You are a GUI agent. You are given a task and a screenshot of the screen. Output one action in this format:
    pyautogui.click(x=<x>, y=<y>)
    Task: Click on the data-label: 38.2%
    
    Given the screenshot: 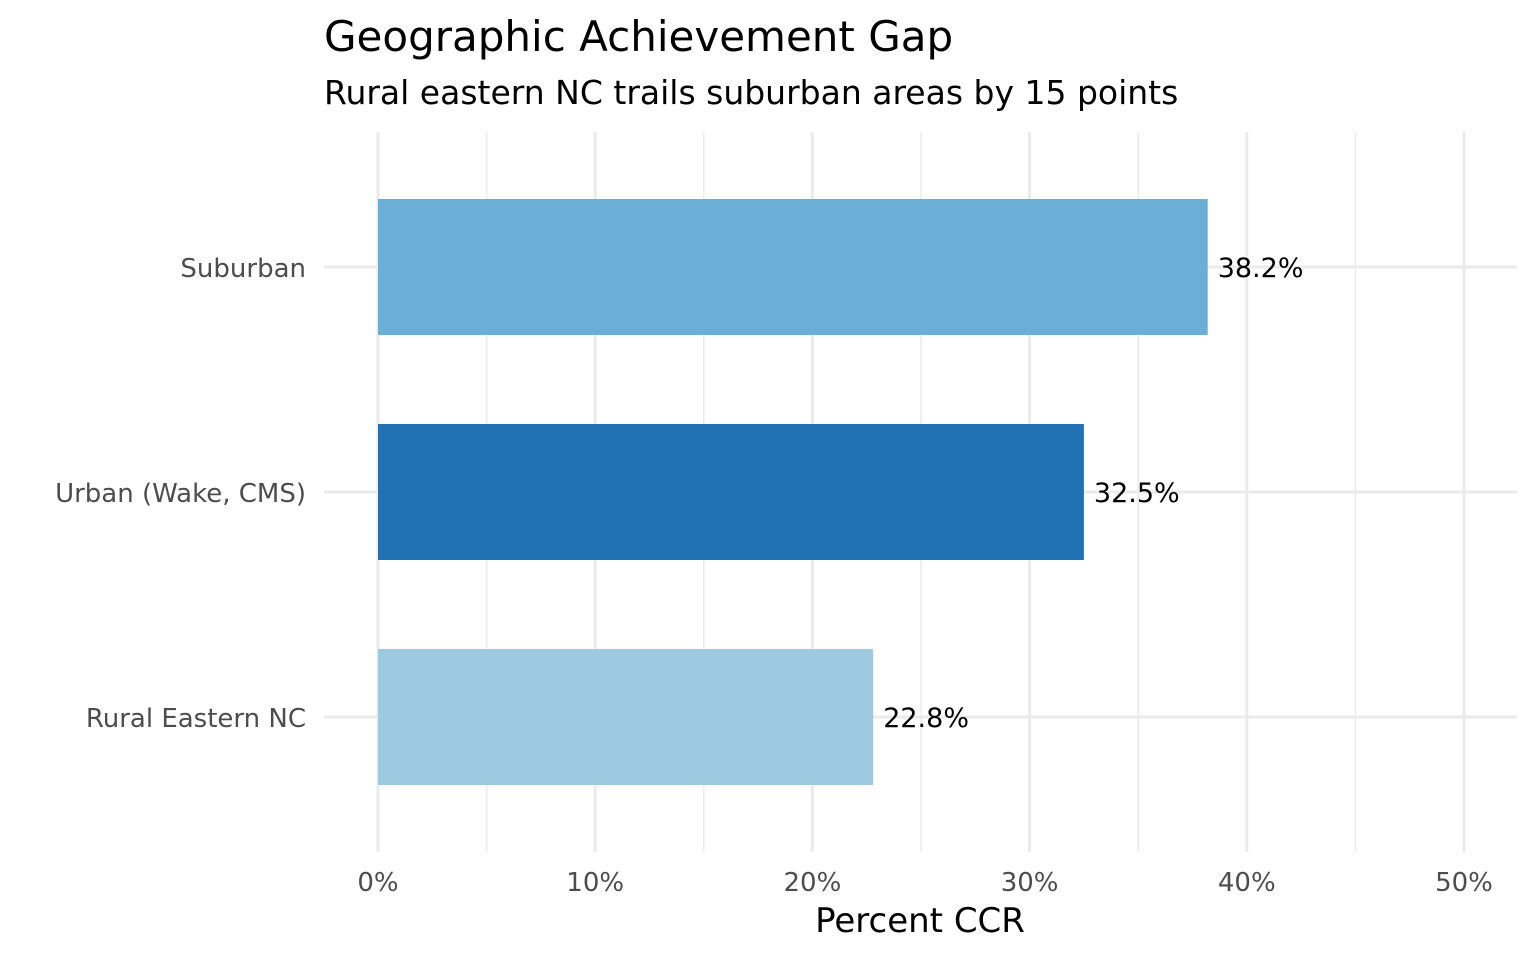 What is the action you would take?
    pyautogui.click(x=1261, y=268)
    